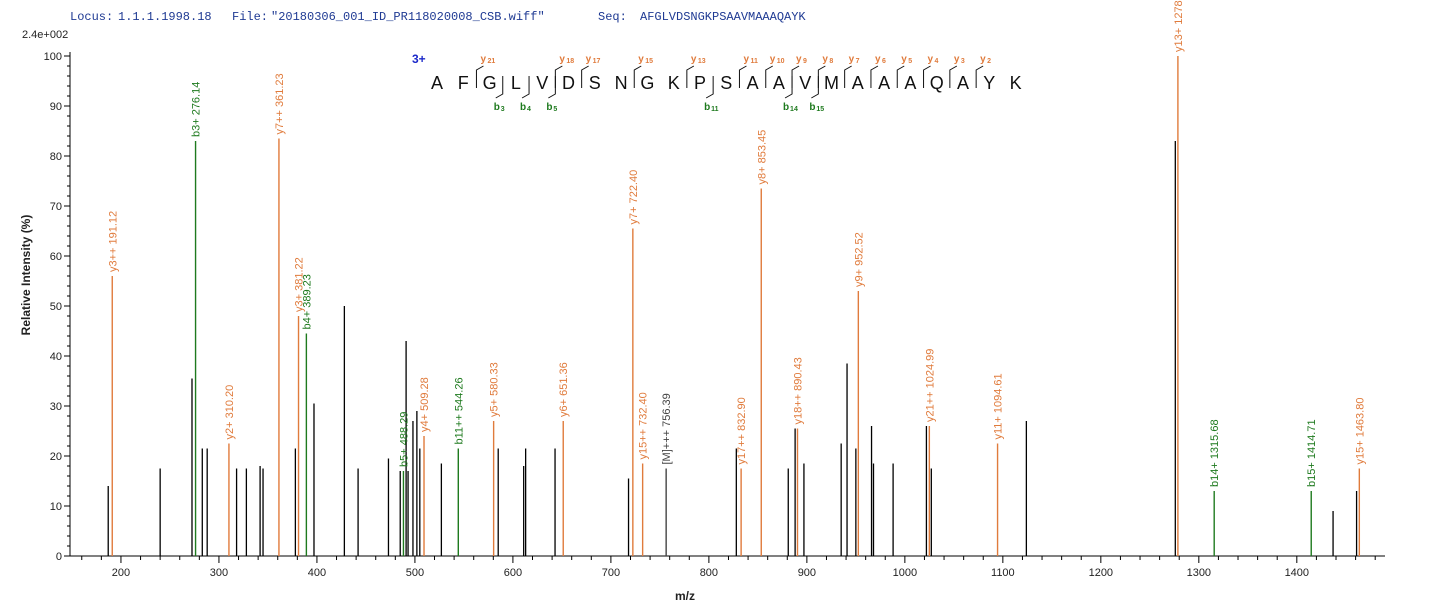  Describe the element at coordinates (644, 425) in the screenshot. I see `peak-label: y15++ 732.40` at that location.